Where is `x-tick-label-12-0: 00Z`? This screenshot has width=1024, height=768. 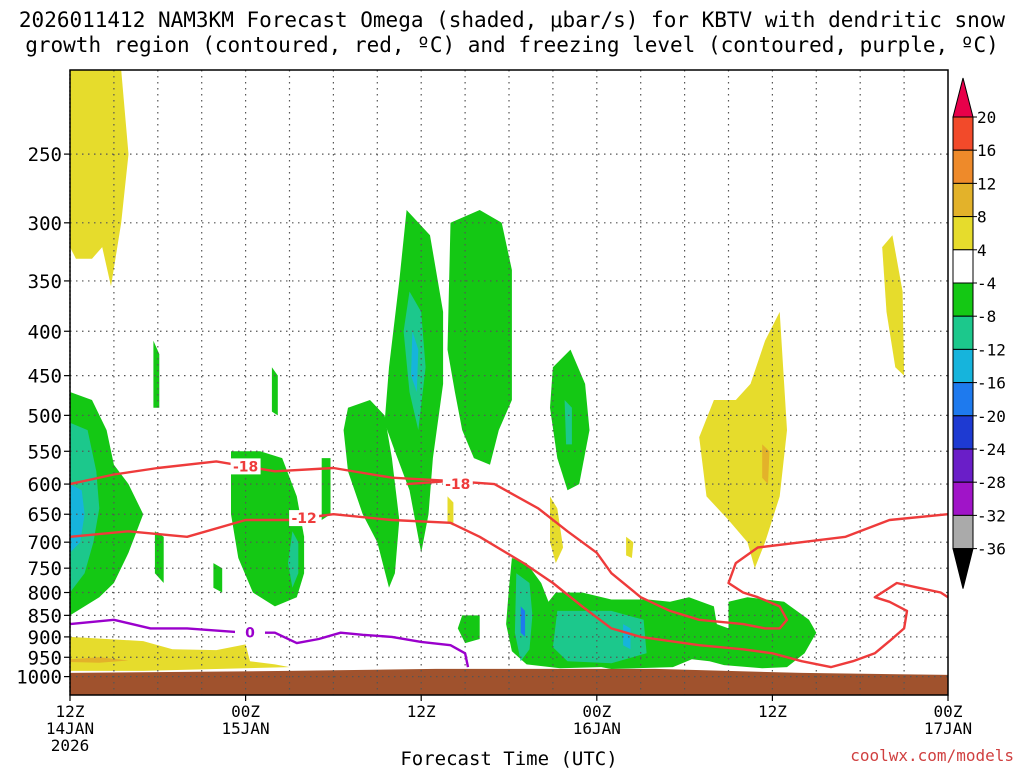 x-tick-label-12-0: 00Z is located at coordinates (245, 711).